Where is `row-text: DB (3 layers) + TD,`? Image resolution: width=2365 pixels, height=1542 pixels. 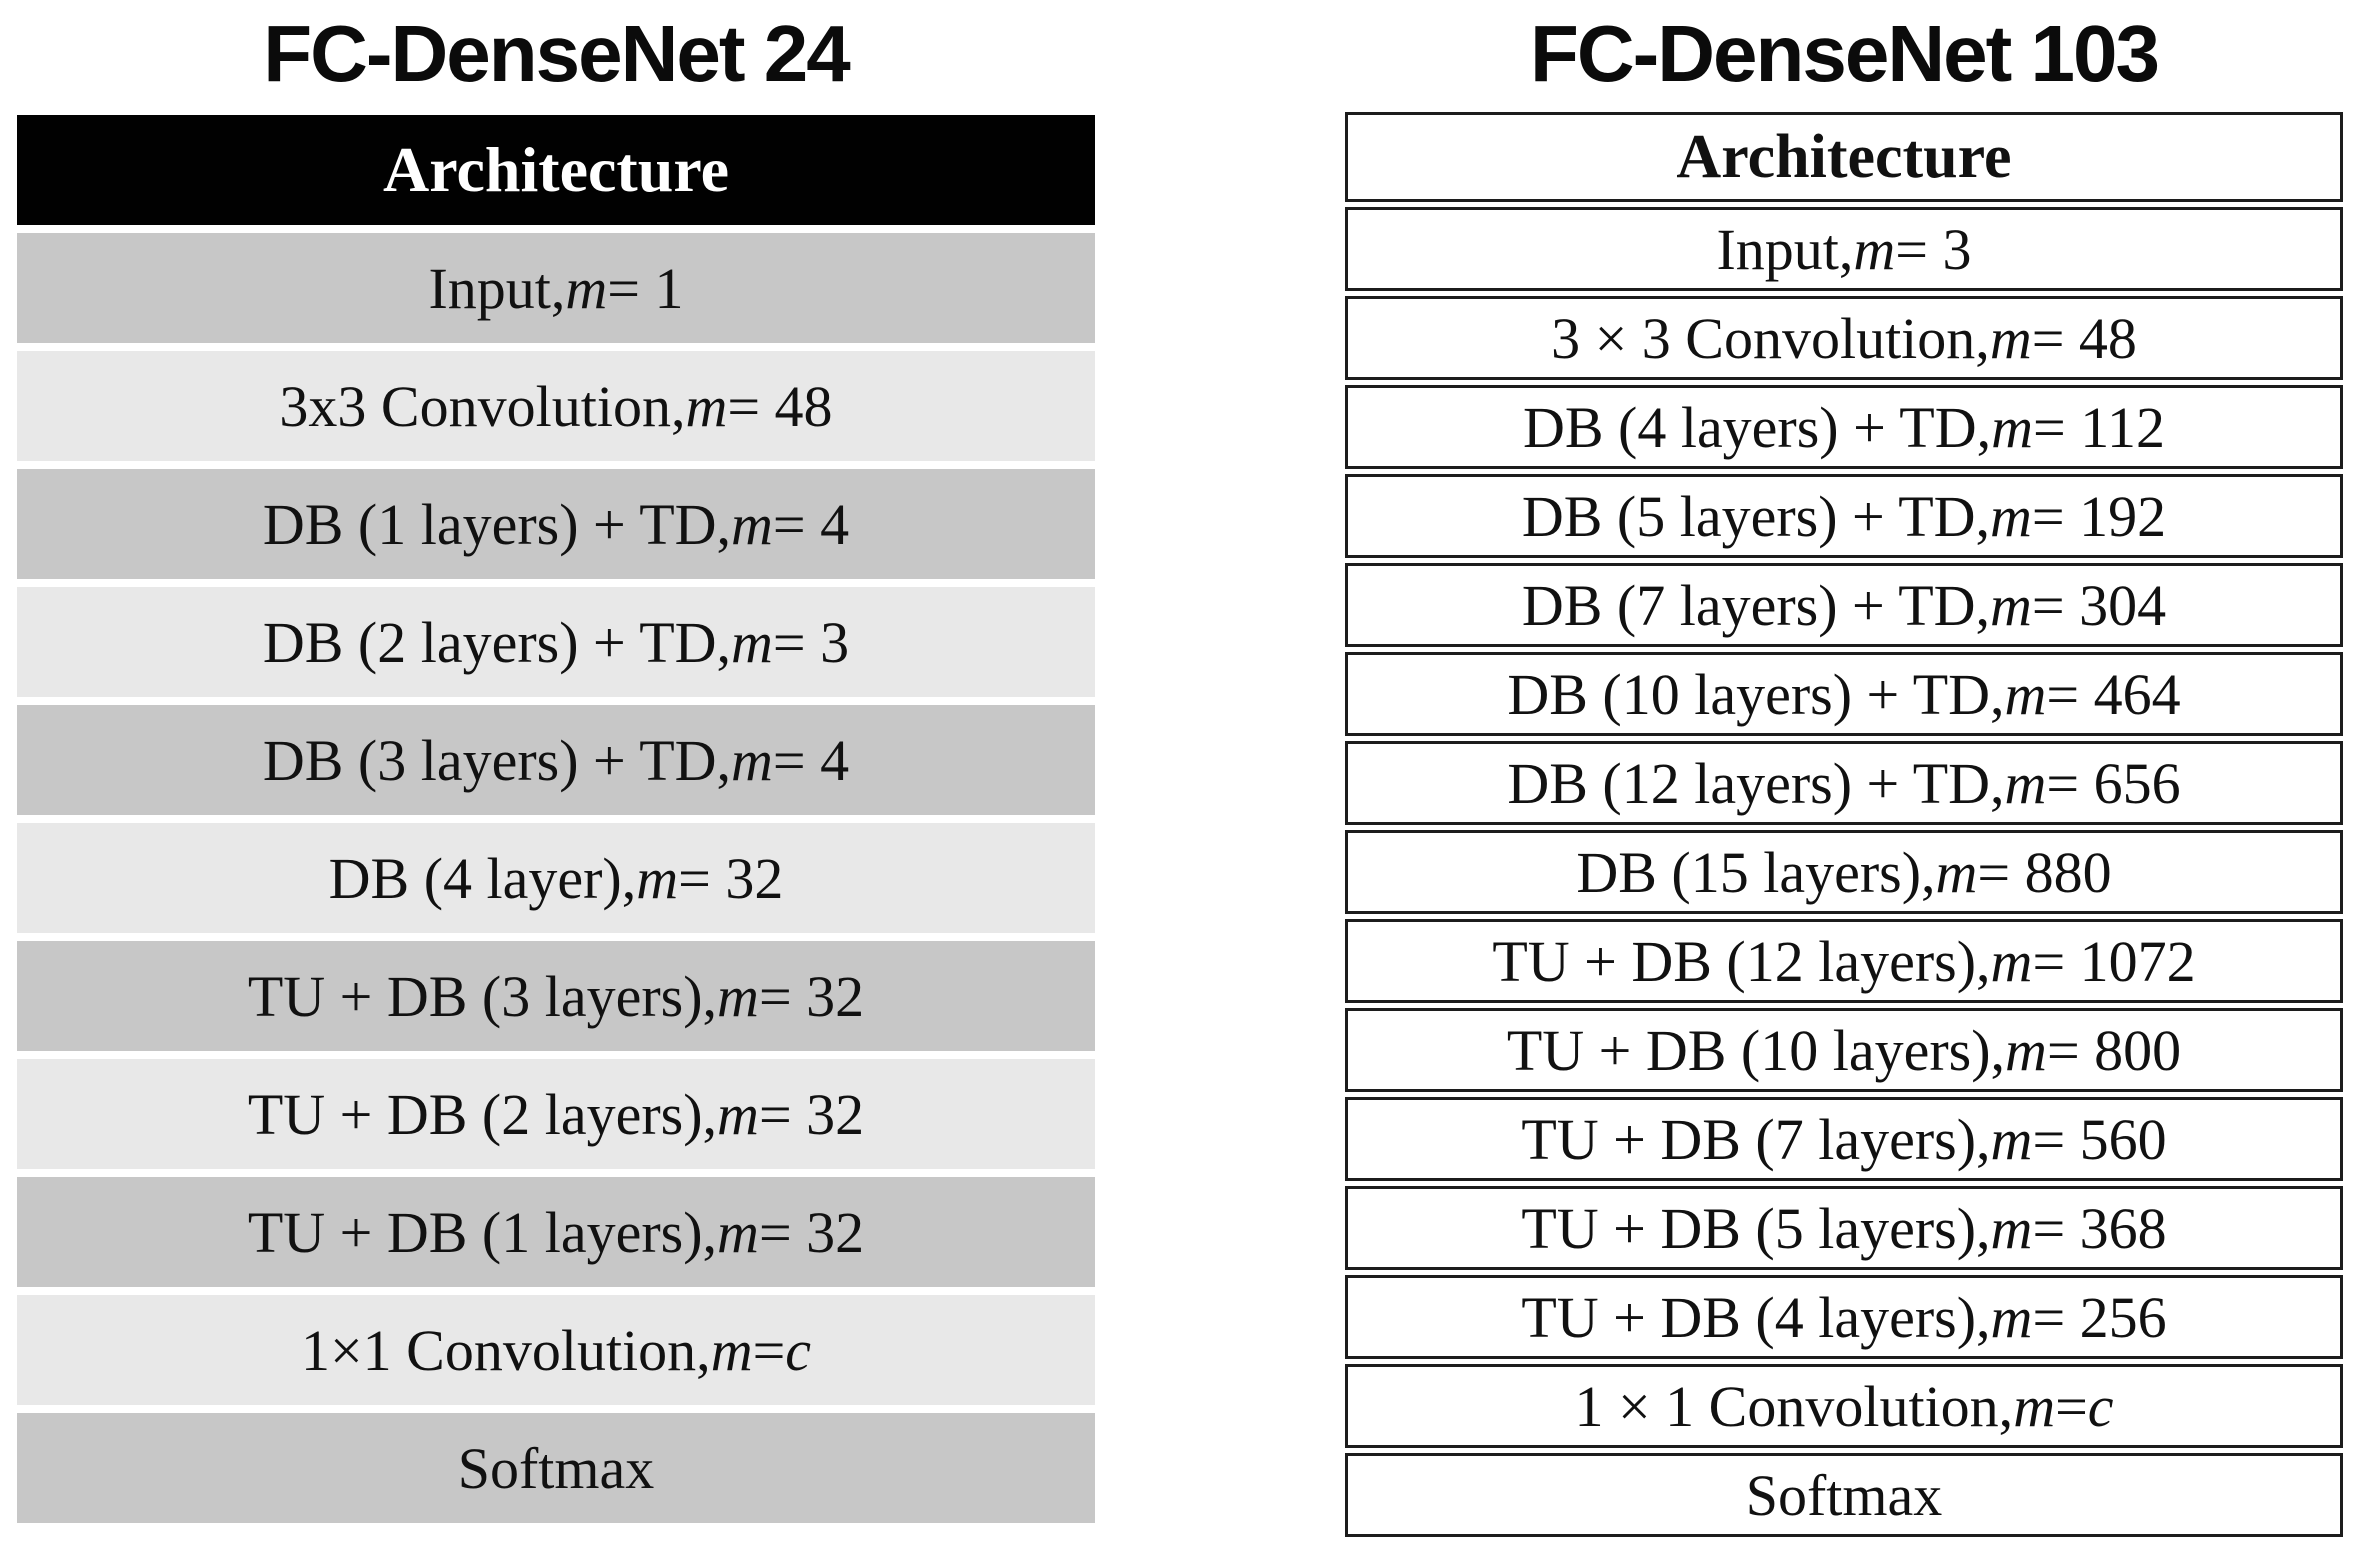 row-text: DB (3 layers) + TD, is located at coordinates (497, 760).